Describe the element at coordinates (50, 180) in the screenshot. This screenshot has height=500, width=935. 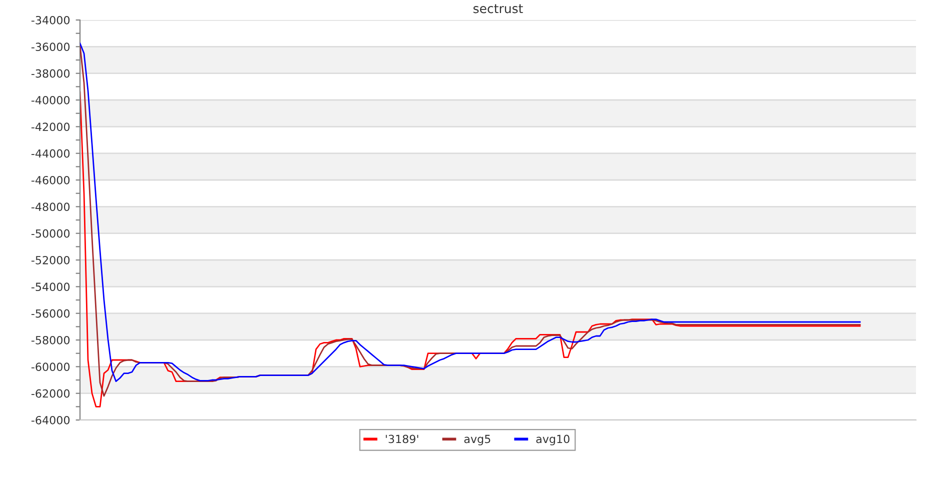
I see `y-tick-label: -46000` at that location.